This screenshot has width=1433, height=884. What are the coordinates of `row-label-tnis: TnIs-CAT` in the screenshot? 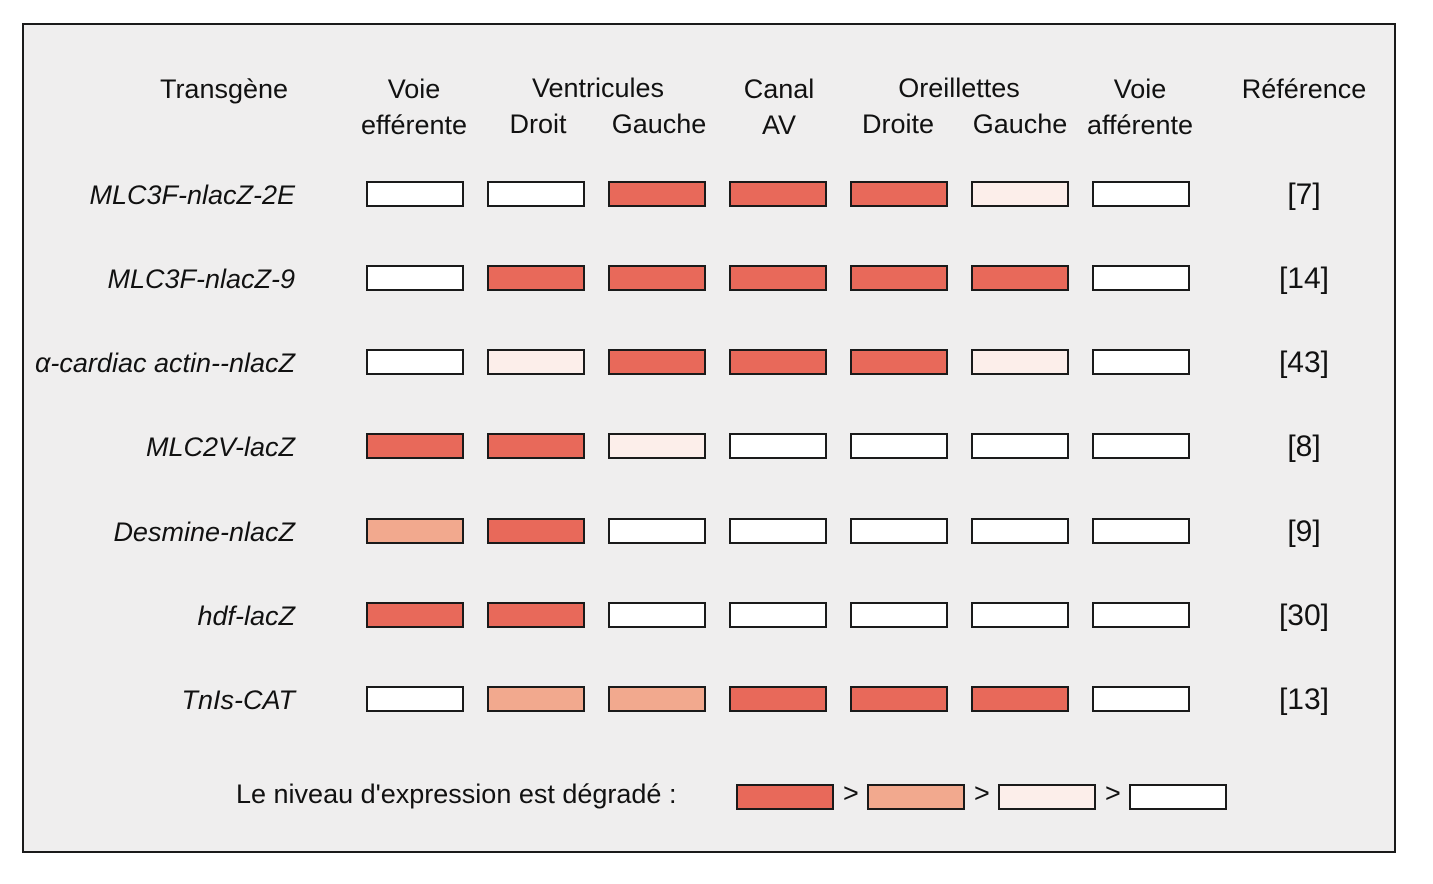 It's located at (238, 700).